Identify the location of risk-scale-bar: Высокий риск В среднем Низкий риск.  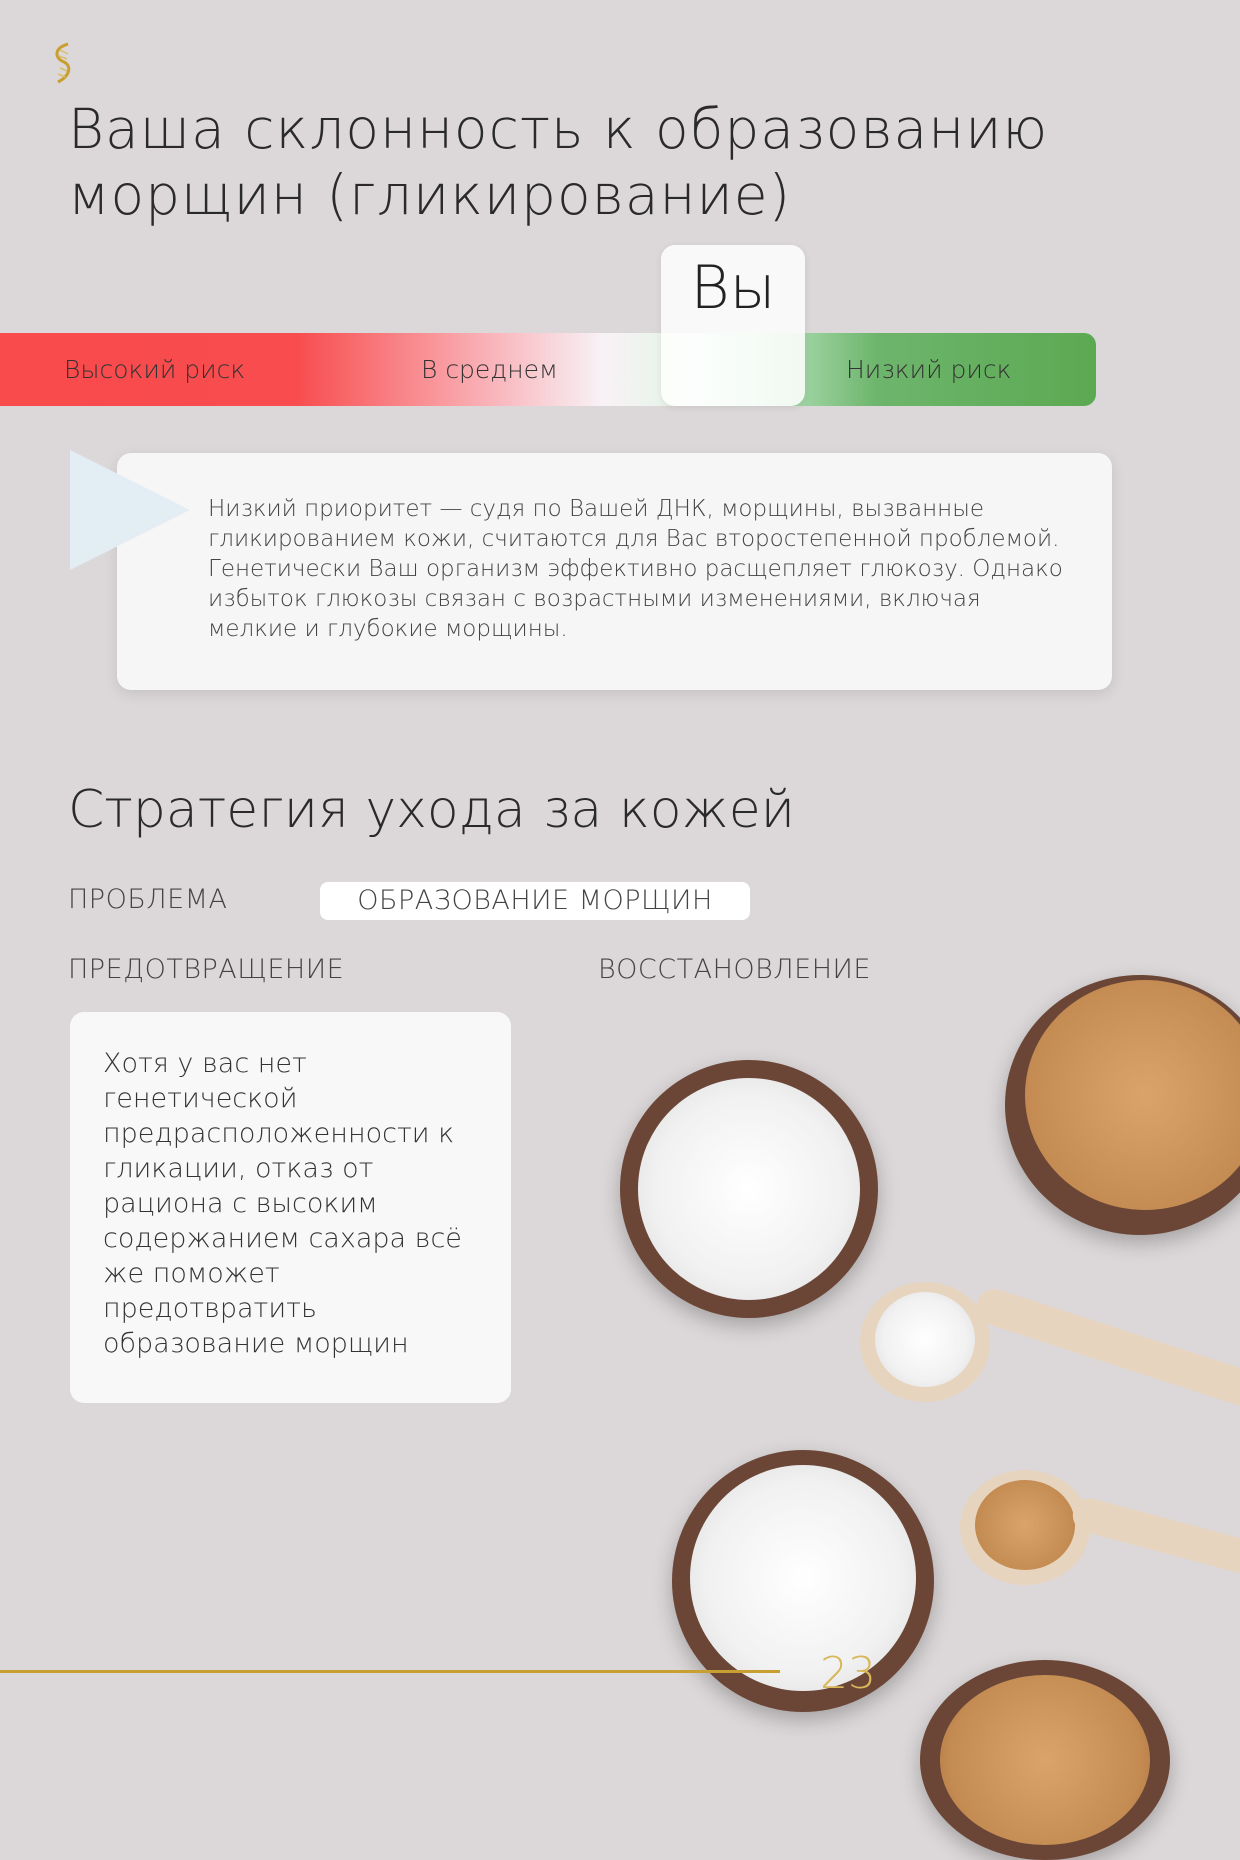
(548, 369).